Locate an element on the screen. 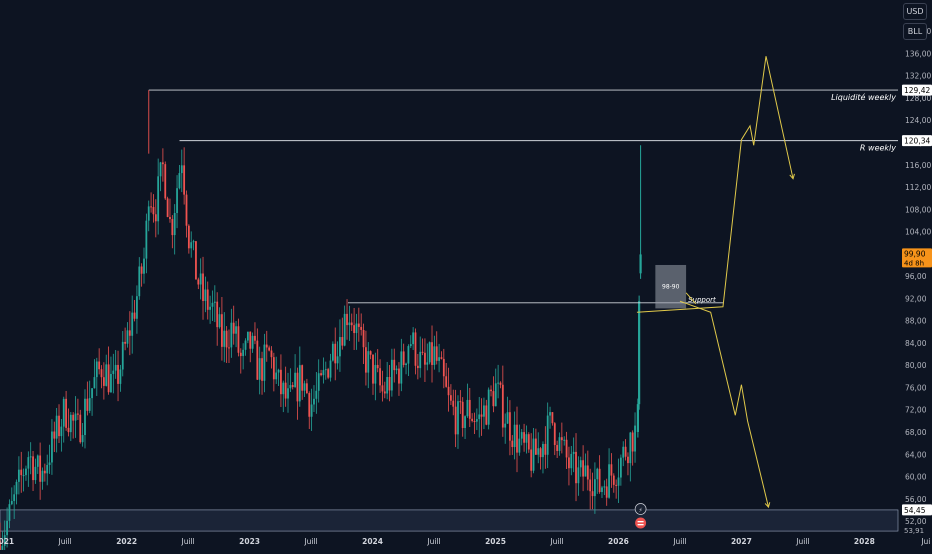  projection-down-line is located at coordinates (724, 404).